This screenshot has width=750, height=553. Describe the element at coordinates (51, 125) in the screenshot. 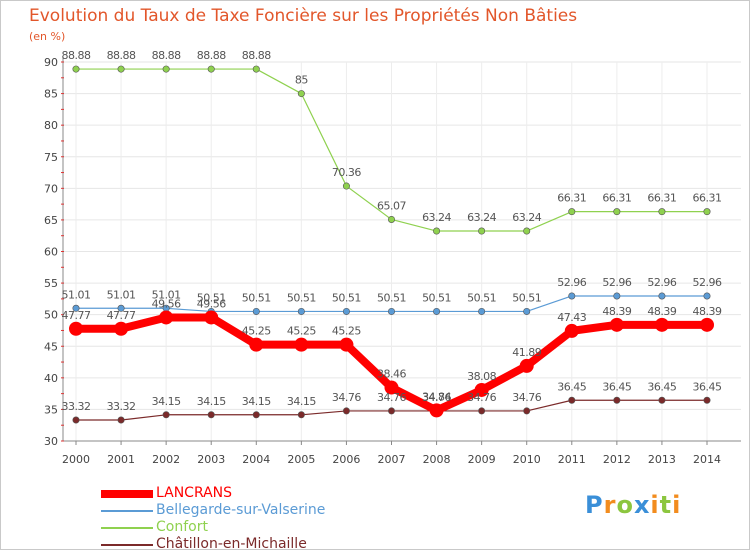

I see `y-tick-label: 80` at that location.